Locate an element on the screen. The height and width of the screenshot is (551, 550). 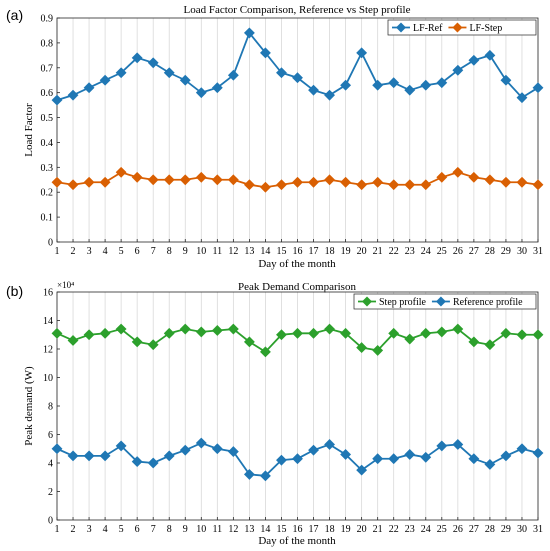
x-axis-label: Day of the month is located at coordinates (297, 264).